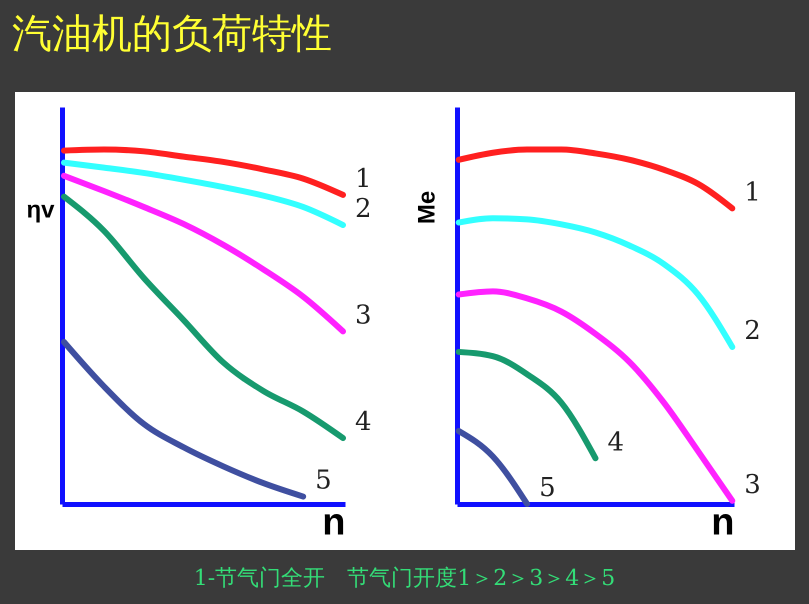 The height and width of the screenshot is (604, 809). Describe the element at coordinates (427, 207) in the screenshot. I see `y-axis-title: Me` at that location.